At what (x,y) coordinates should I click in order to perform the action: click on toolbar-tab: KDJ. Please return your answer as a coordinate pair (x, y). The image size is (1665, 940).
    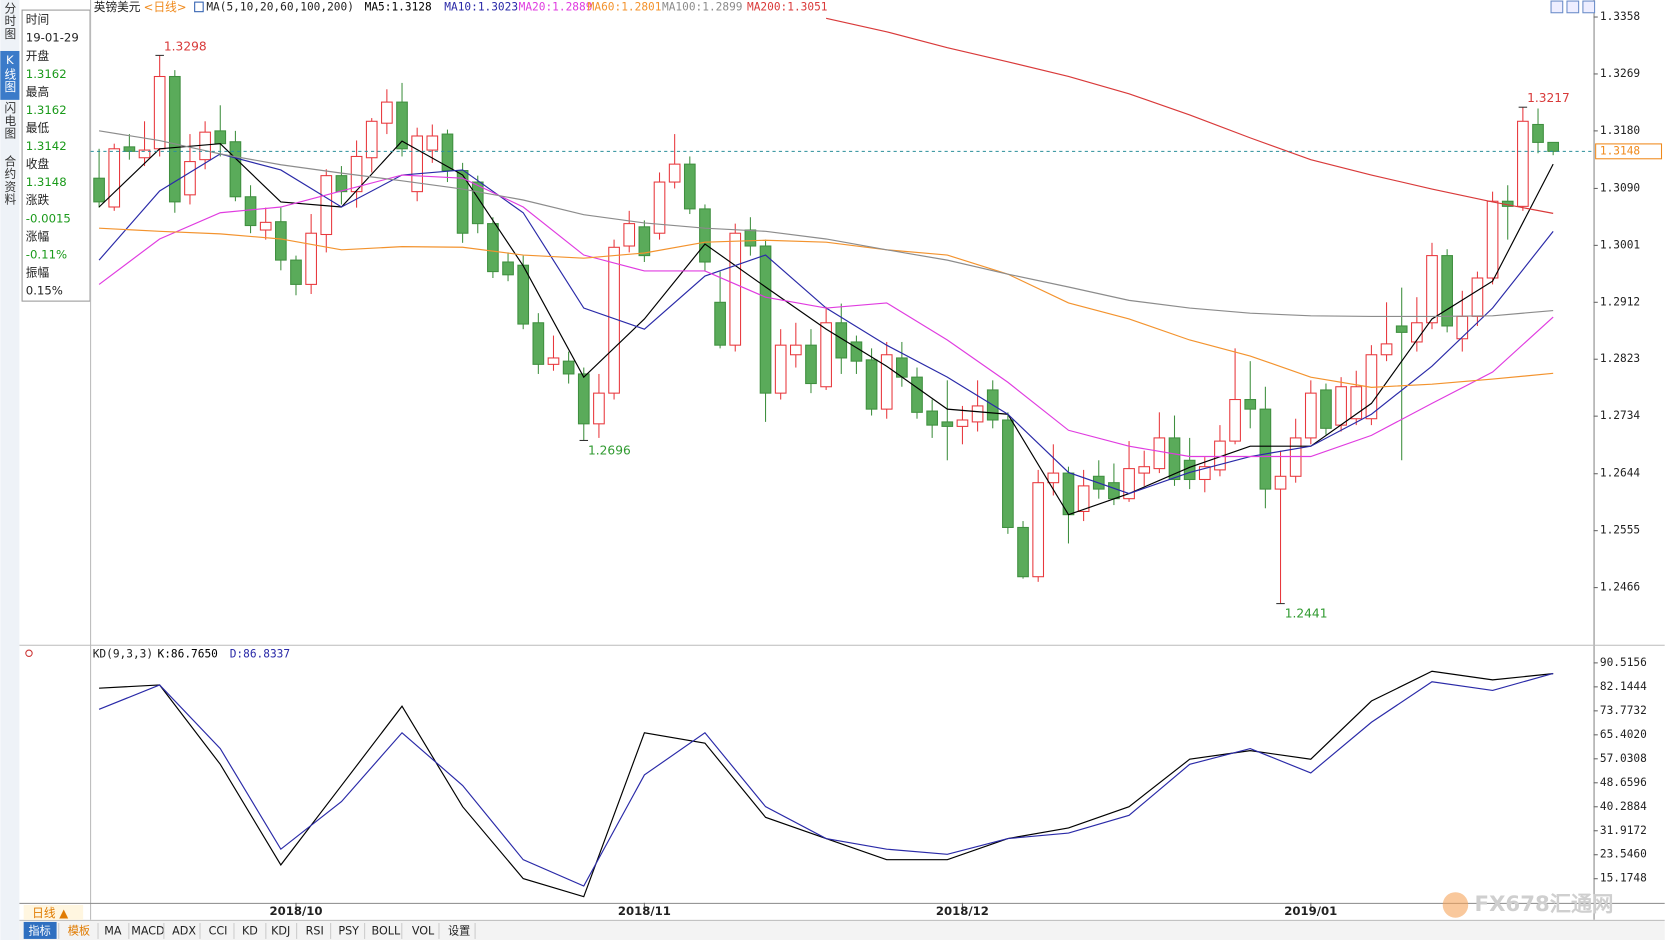
    Looking at the image, I should click on (280, 931).